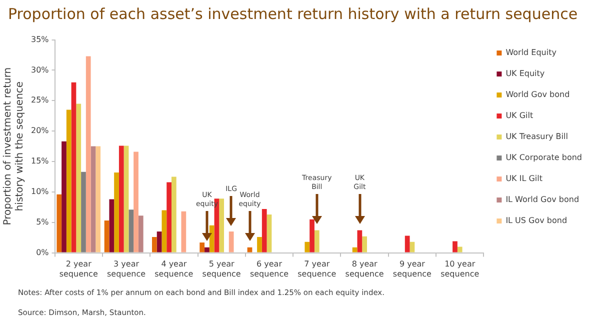 This screenshot has height=324, width=594. Describe the element at coordinates (520, 115) in the screenshot. I see `legend-label: UK Gilt` at that location.